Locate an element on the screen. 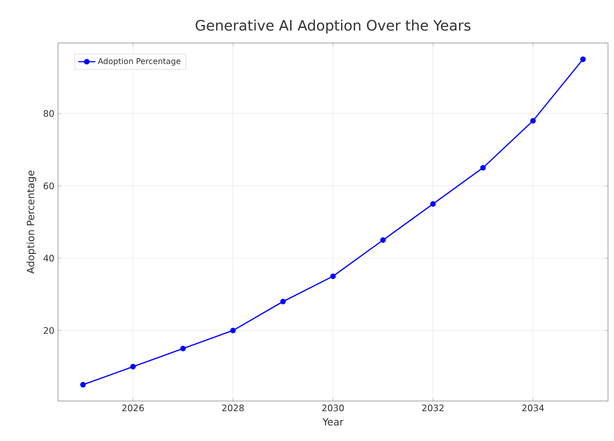 This screenshot has width=614, height=441. chart-title: Generative AI Adoption Over the Years is located at coordinates (333, 27).